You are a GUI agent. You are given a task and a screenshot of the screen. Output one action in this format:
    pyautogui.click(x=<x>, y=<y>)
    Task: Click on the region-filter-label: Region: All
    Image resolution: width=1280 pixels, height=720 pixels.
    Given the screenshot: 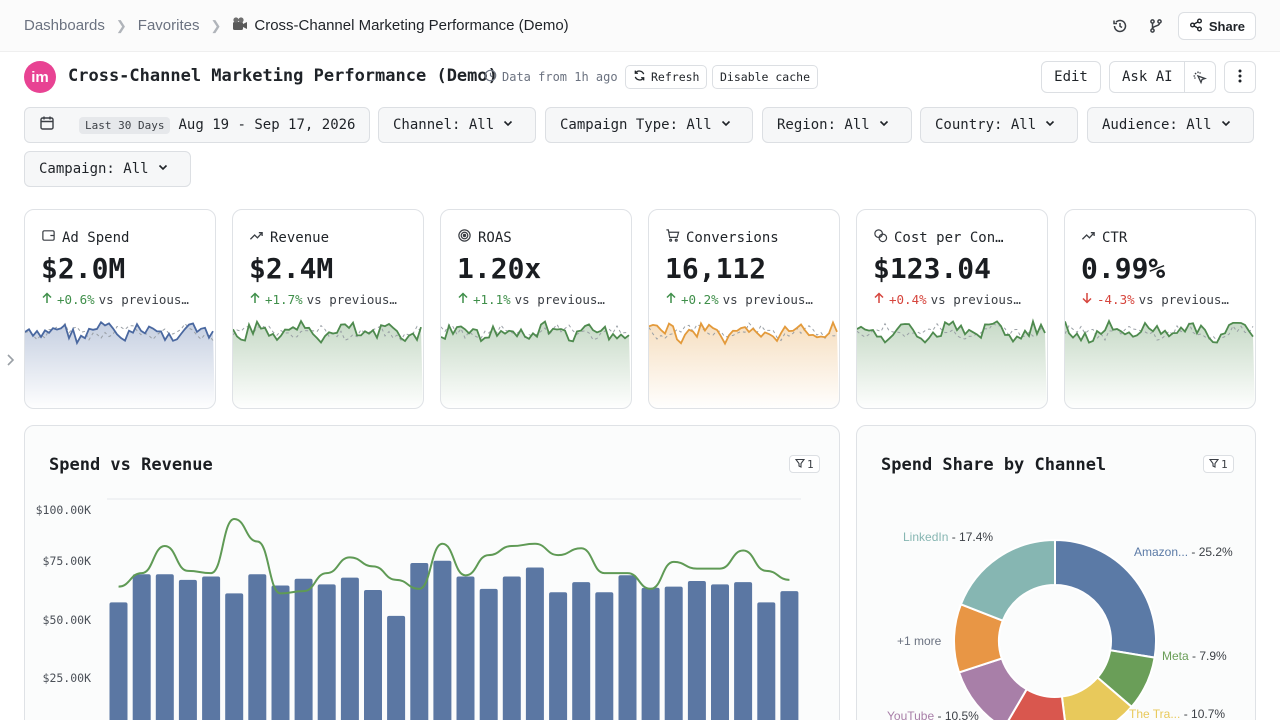 What is the action you would take?
    pyautogui.click(x=823, y=125)
    